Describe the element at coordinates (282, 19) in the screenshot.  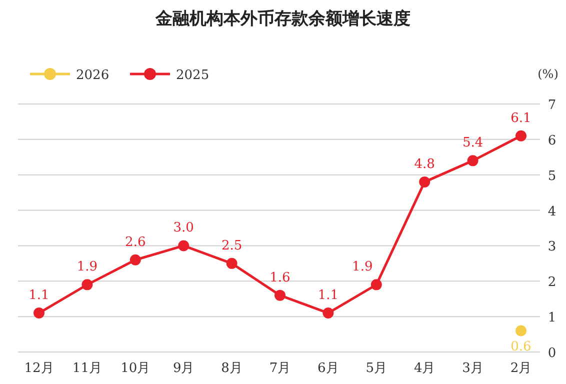
I see `chart-title: 金融机构本外币存款余额增长速度` at that location.